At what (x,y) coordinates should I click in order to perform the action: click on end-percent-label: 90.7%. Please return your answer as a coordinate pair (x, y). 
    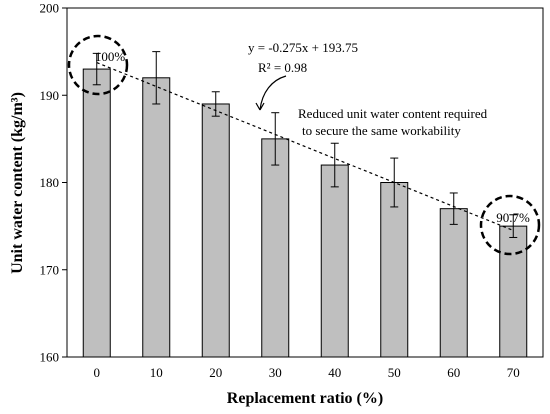
    Looking at the image, I should click on (513, 217).